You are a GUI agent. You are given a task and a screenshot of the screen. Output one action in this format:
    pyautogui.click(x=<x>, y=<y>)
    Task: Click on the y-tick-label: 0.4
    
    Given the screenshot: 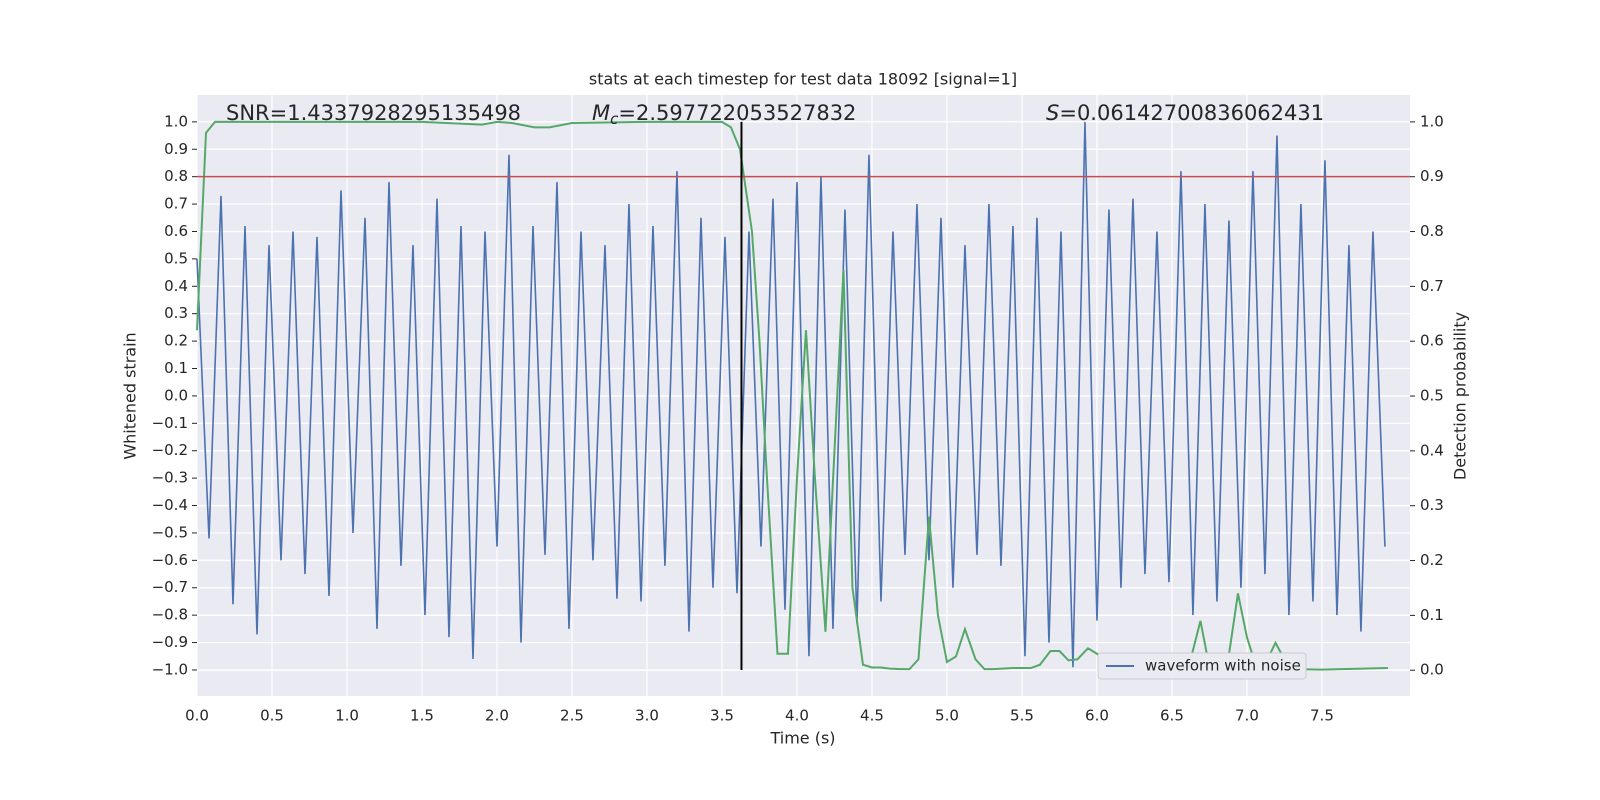 What is the action you would take?
    pyautogui.click(x=176, y=286)
    